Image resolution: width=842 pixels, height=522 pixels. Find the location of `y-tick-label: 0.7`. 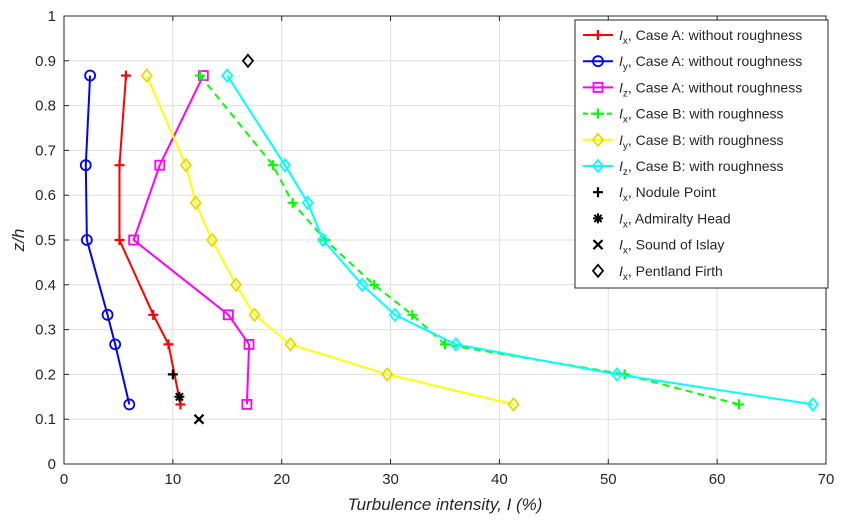

y-tick-label: 0.7 is located at coordinates (45, 150).